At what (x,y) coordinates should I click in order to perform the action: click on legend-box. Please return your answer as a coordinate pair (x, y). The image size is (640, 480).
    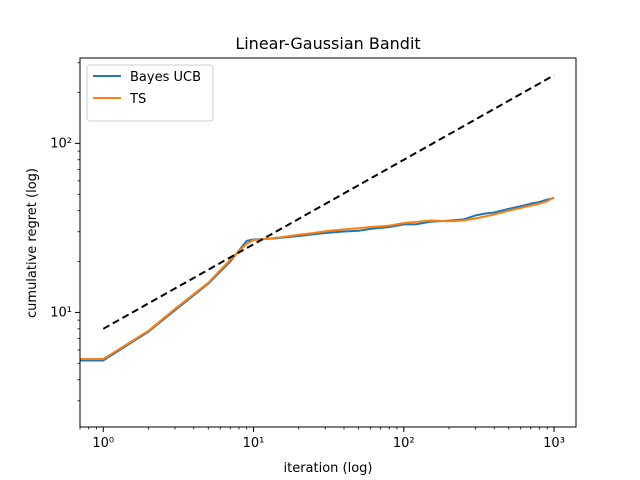
    Looking at the image, I should click on (150, 93).